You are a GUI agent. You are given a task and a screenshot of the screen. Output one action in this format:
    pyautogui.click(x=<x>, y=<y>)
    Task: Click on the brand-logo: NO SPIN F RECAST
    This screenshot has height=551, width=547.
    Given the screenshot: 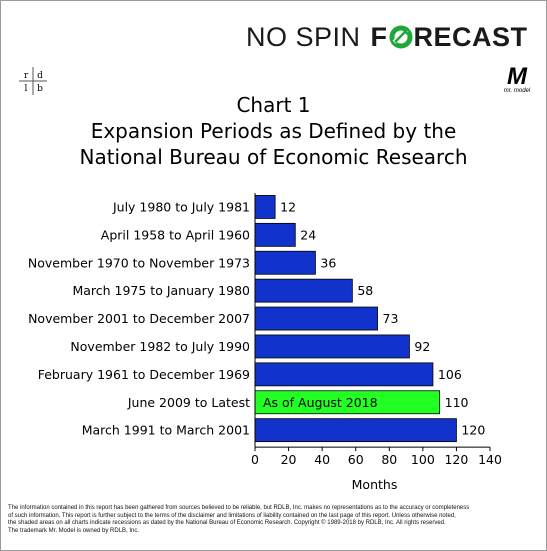 What is the action you would take?
    pyautogui.click(x=387, y=37)
    